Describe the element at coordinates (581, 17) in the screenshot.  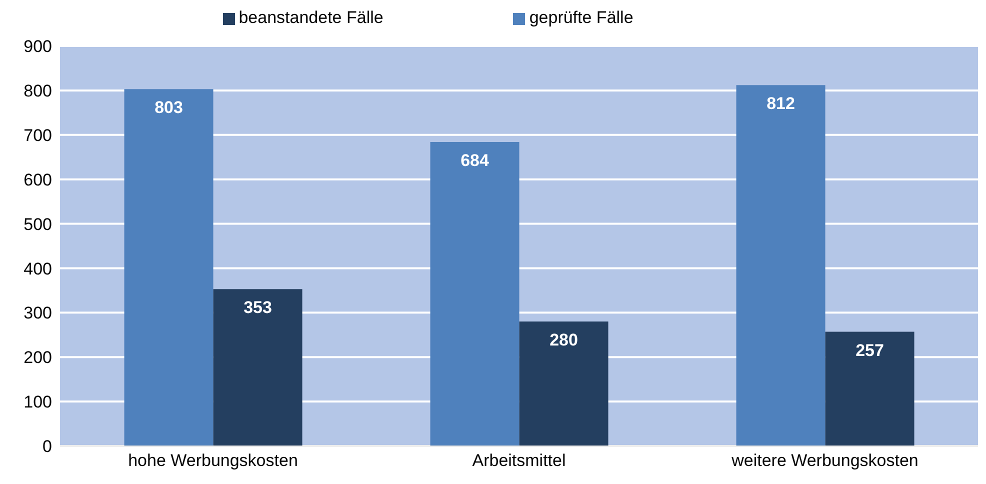
I see `legend-label: geprüfte Fälle` at that location.